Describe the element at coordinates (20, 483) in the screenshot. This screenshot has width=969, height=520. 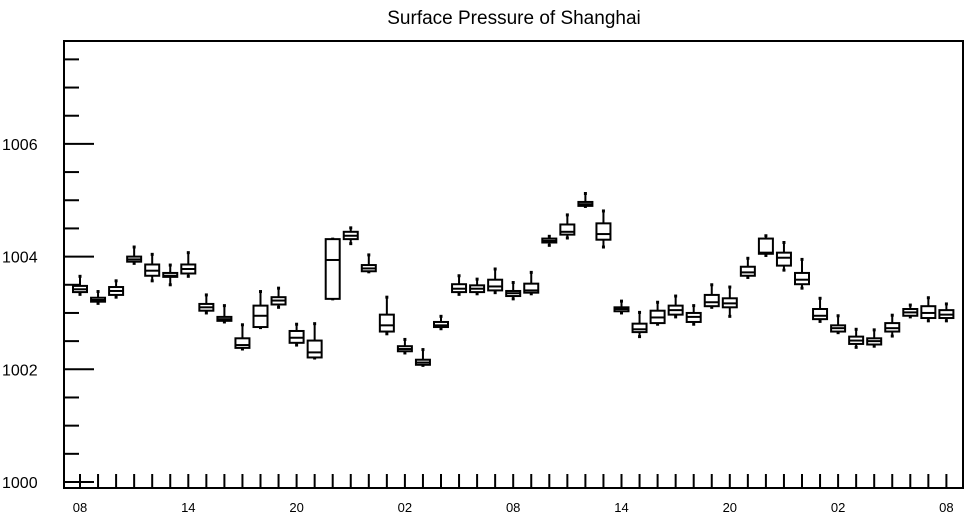
I see `y-tick-label: 1000` at that location.